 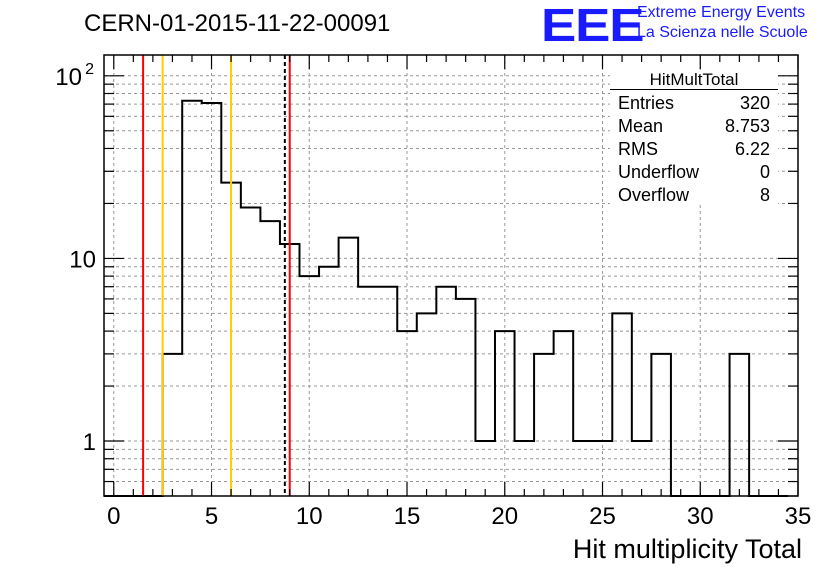 I want to click on stats-row-rms: RMS 6.22, so click(x=694, y=149).